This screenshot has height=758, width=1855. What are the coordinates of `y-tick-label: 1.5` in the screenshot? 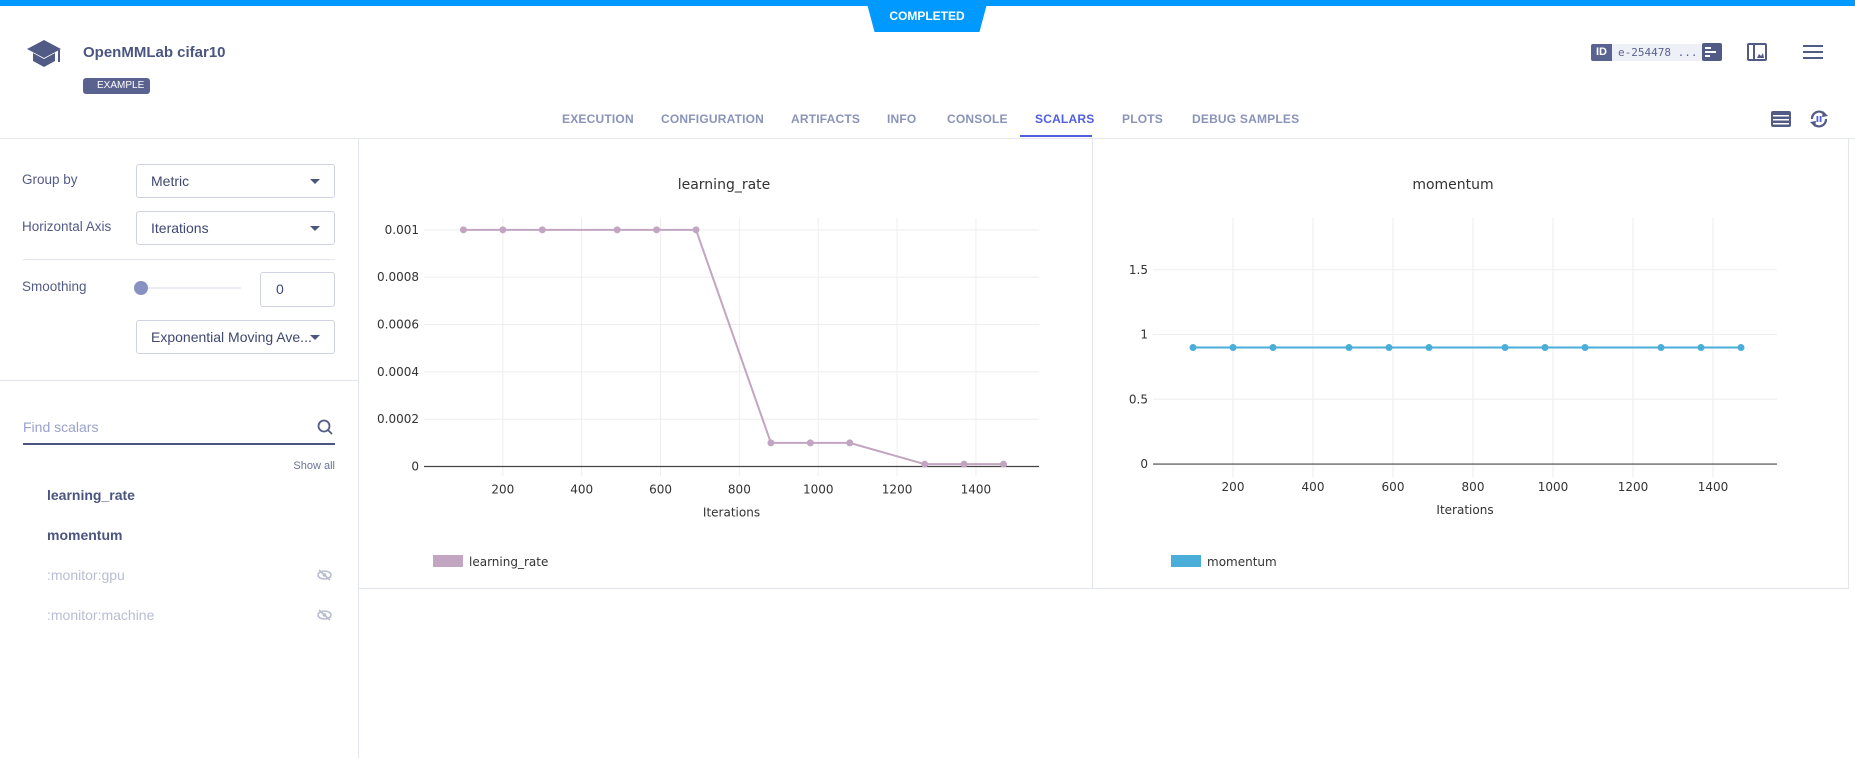 It's located at (1138, 270).